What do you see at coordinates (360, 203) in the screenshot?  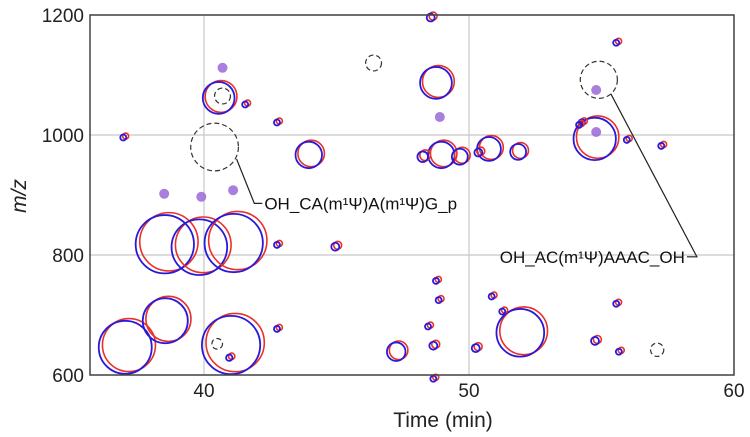 I see `annotation-label: OH_CA(m¹Ψ)A(m¹Ψ)G_p` at bounding box center [360, 203].